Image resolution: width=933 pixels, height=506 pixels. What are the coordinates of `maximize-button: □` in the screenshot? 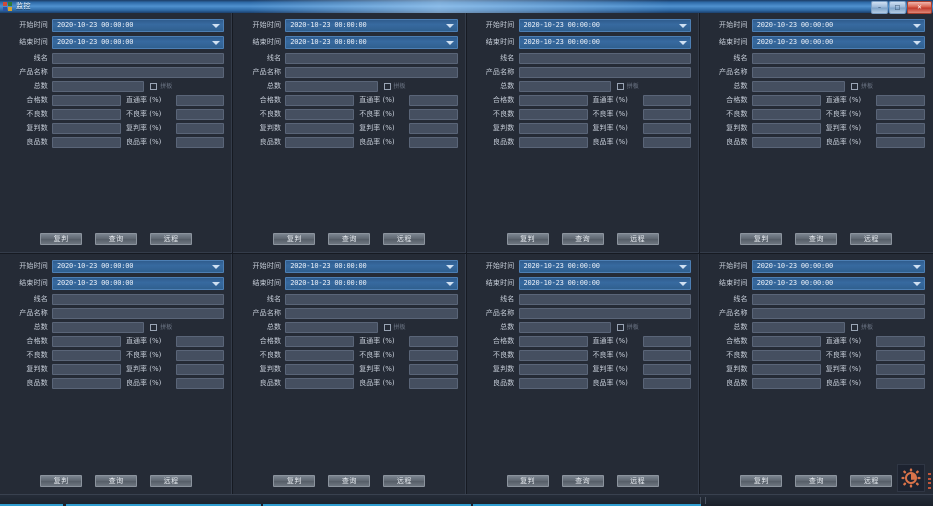 It's located at (897, 7).